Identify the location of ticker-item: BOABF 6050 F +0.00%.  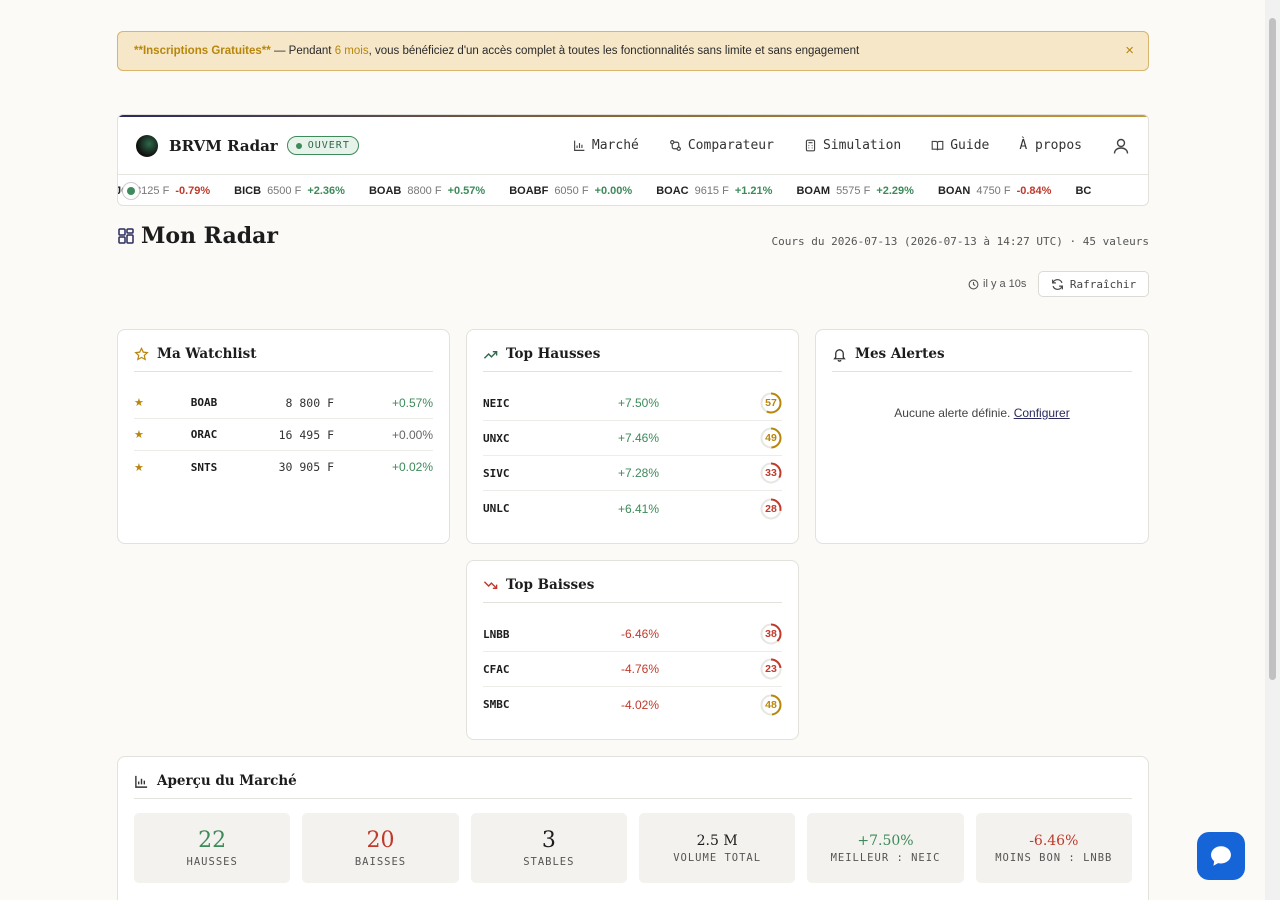
(570, 191).